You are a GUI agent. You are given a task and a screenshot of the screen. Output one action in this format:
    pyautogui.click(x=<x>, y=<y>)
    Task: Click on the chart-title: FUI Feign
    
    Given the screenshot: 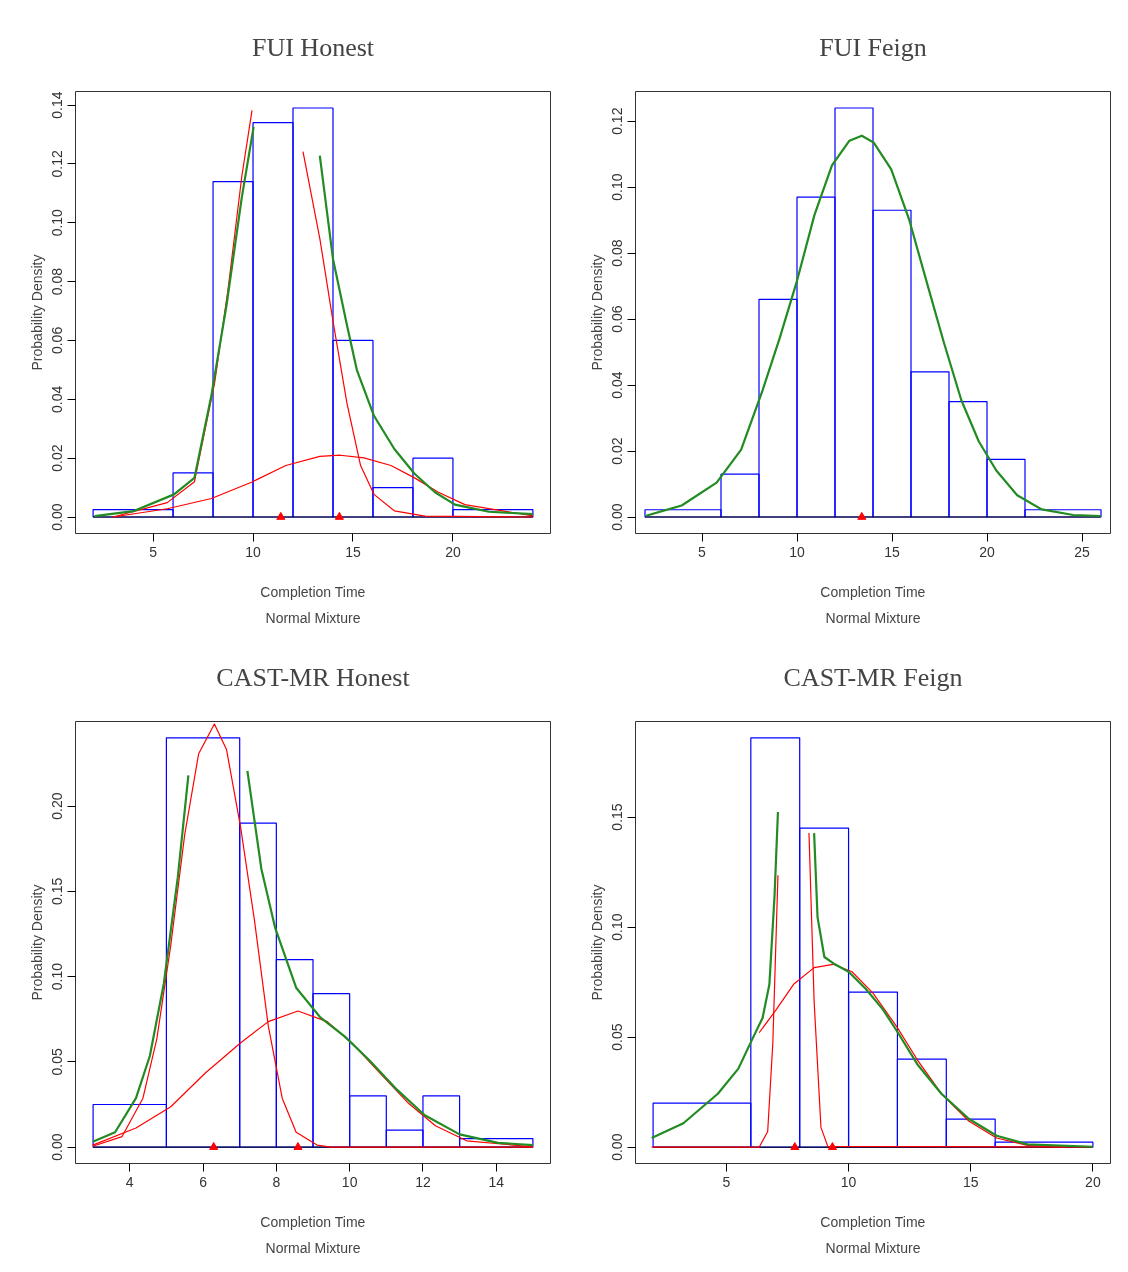 What is the action you would take?
    pyautogui.click(x=873, y=47)
    